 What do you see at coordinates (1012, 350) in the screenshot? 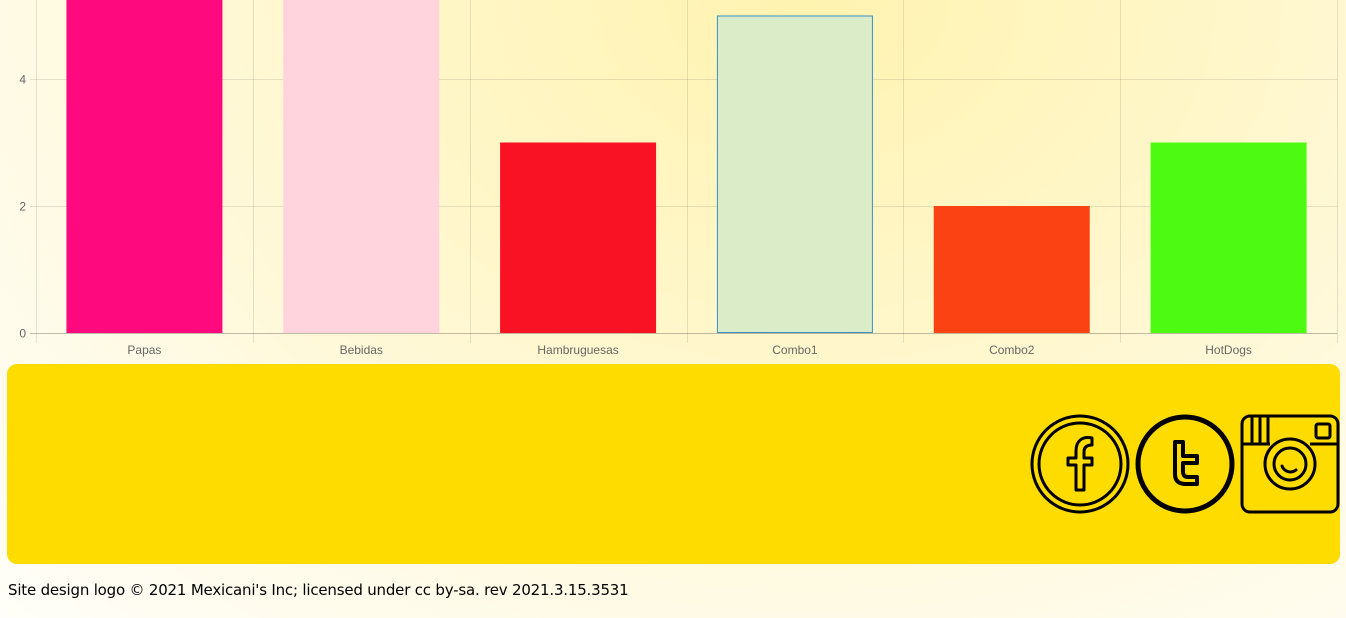
I see `x-tick-label: Combo2` at bounding box center [1012, 350].